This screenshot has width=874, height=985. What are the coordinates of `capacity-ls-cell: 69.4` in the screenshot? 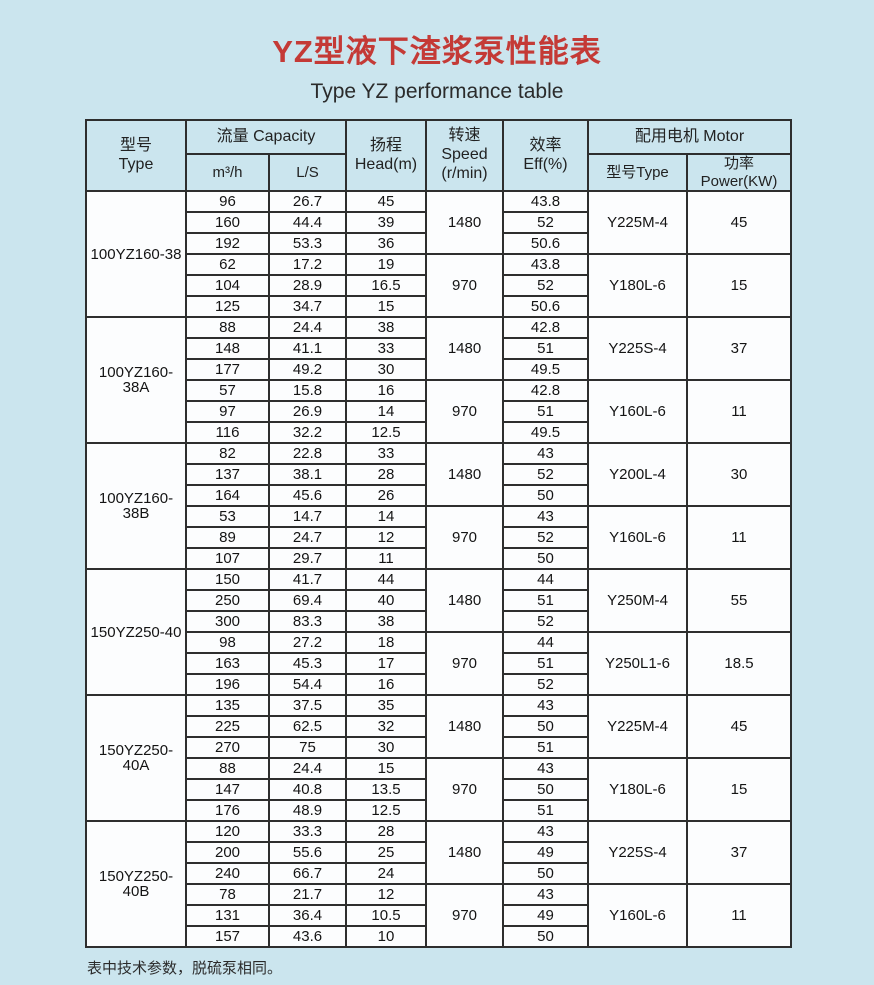 It's located at (307, 601).